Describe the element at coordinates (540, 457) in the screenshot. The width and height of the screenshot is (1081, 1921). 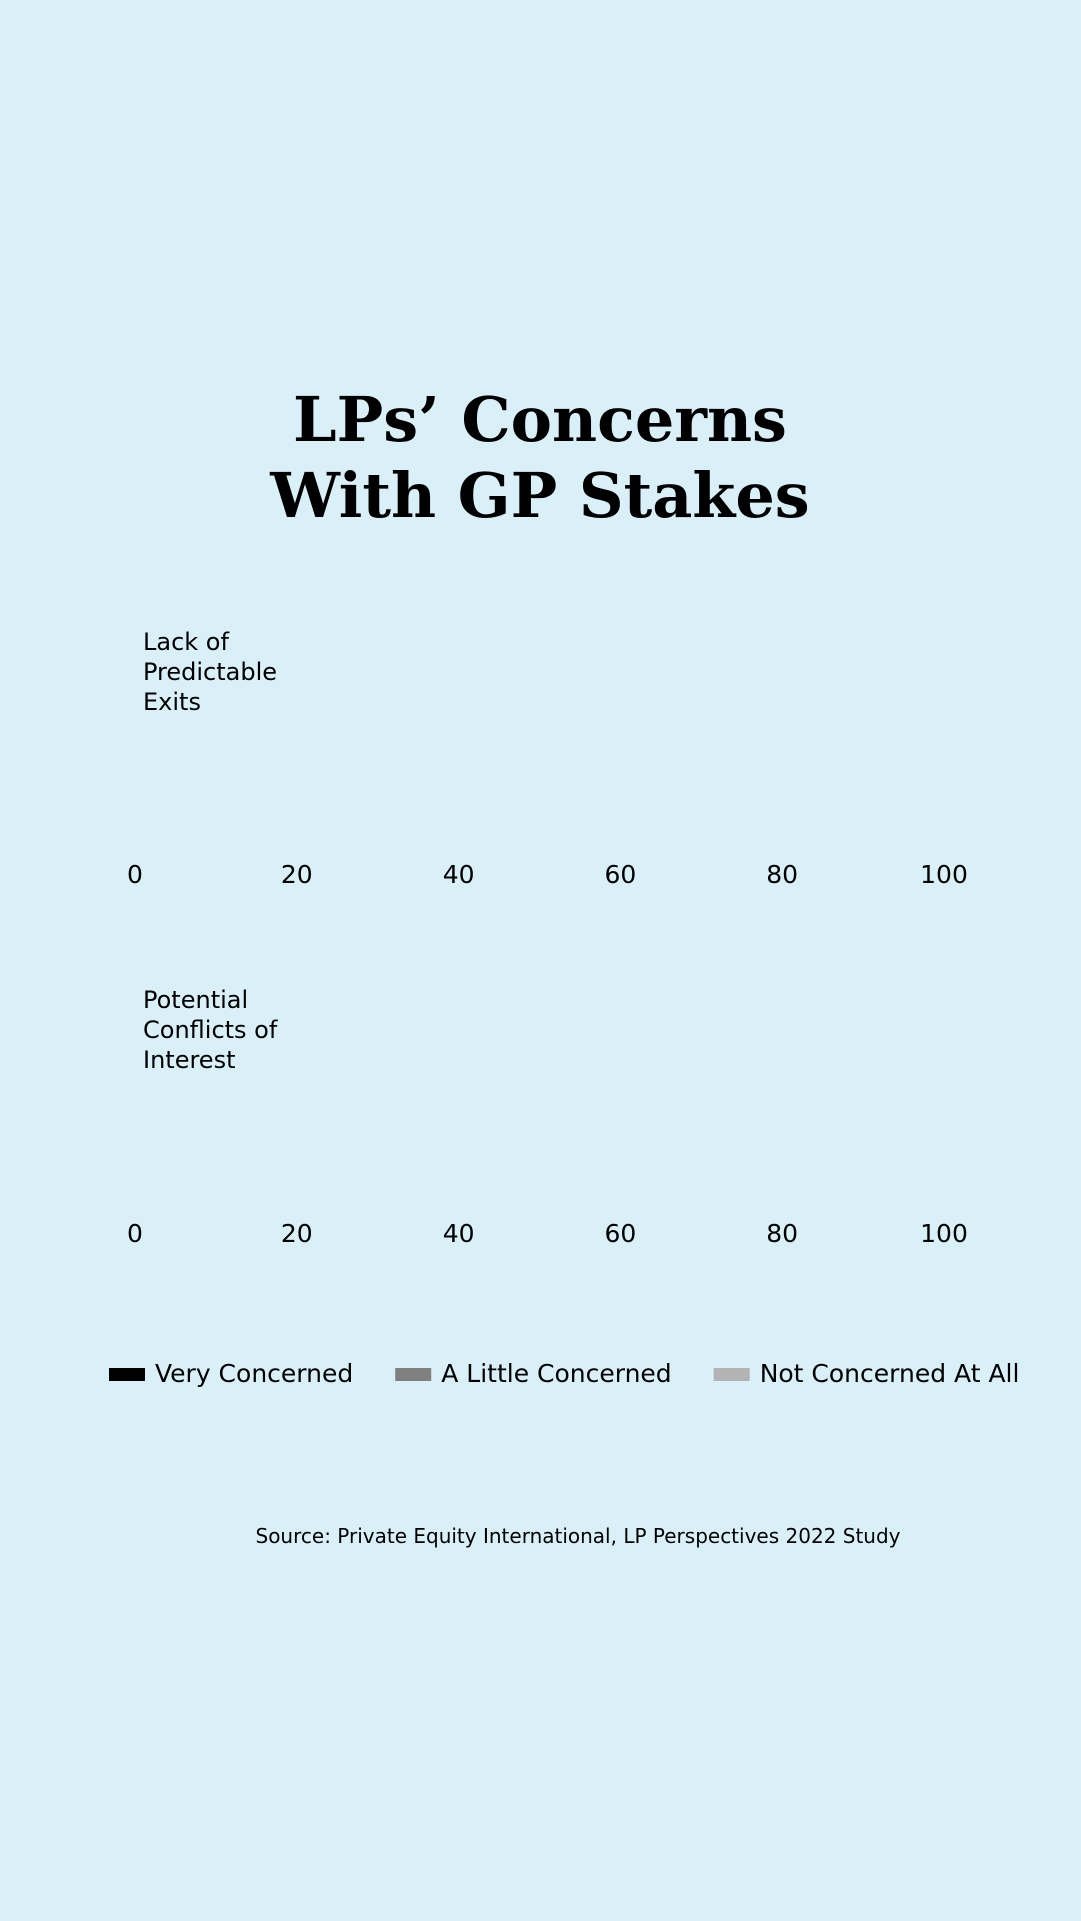
I see `chart-title: LPs’ Concerns With GP Stakes` at that location.